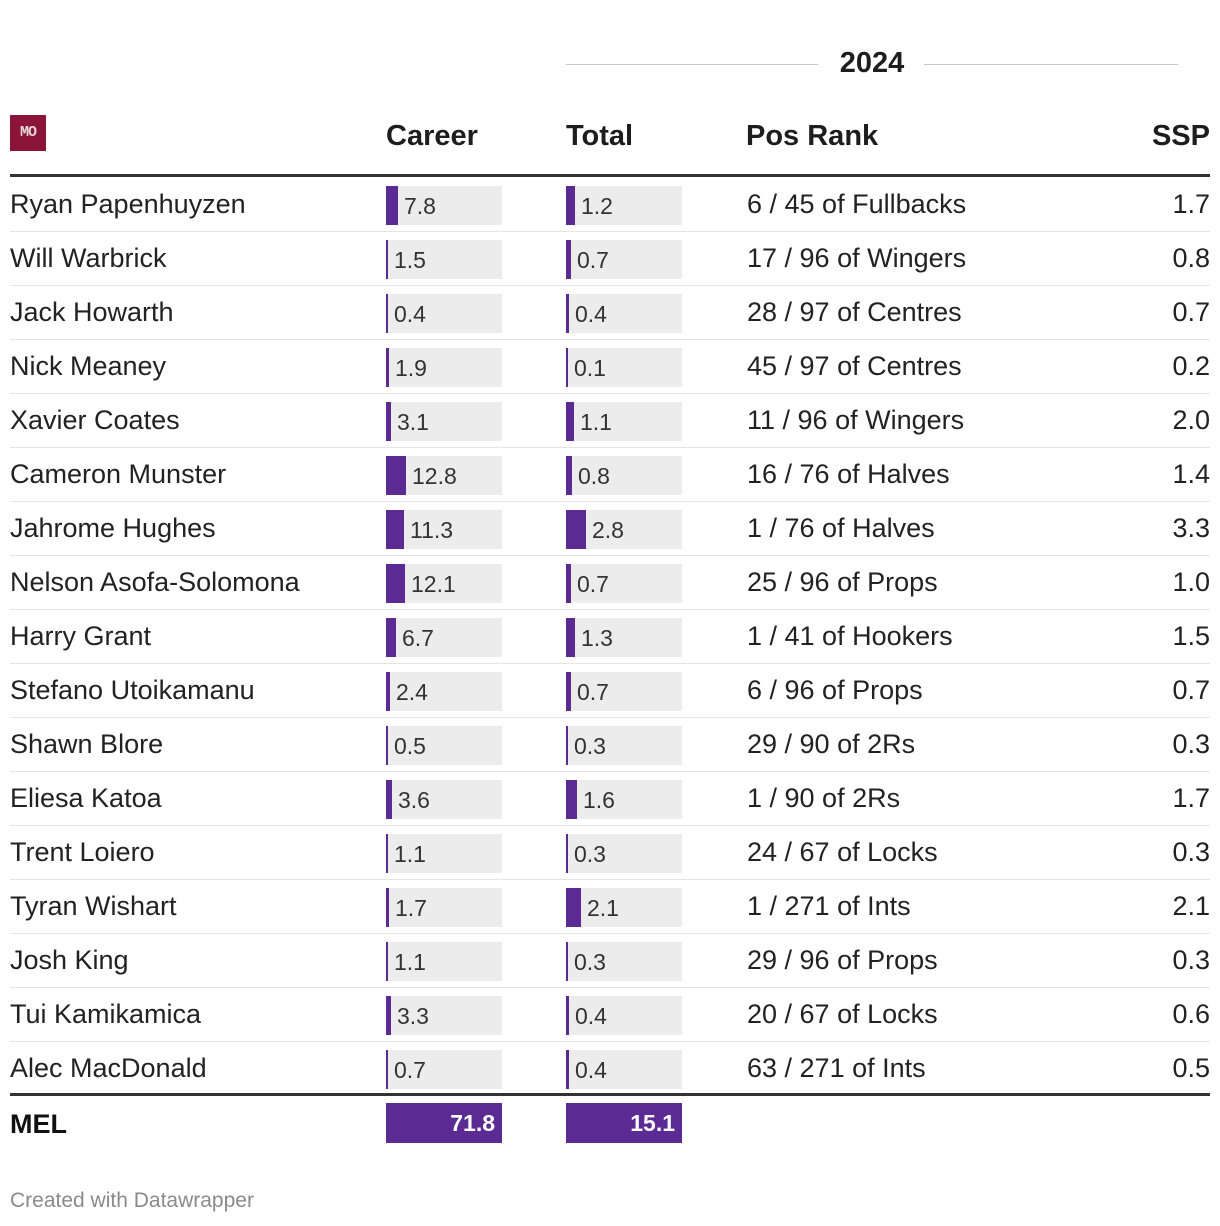 The width and height of the screenshot is (1220, 1226). What do you see at coordinates (444, 961) in the screenshot?
I see `career-bar: 1.1` at bounding box center [444, 961].